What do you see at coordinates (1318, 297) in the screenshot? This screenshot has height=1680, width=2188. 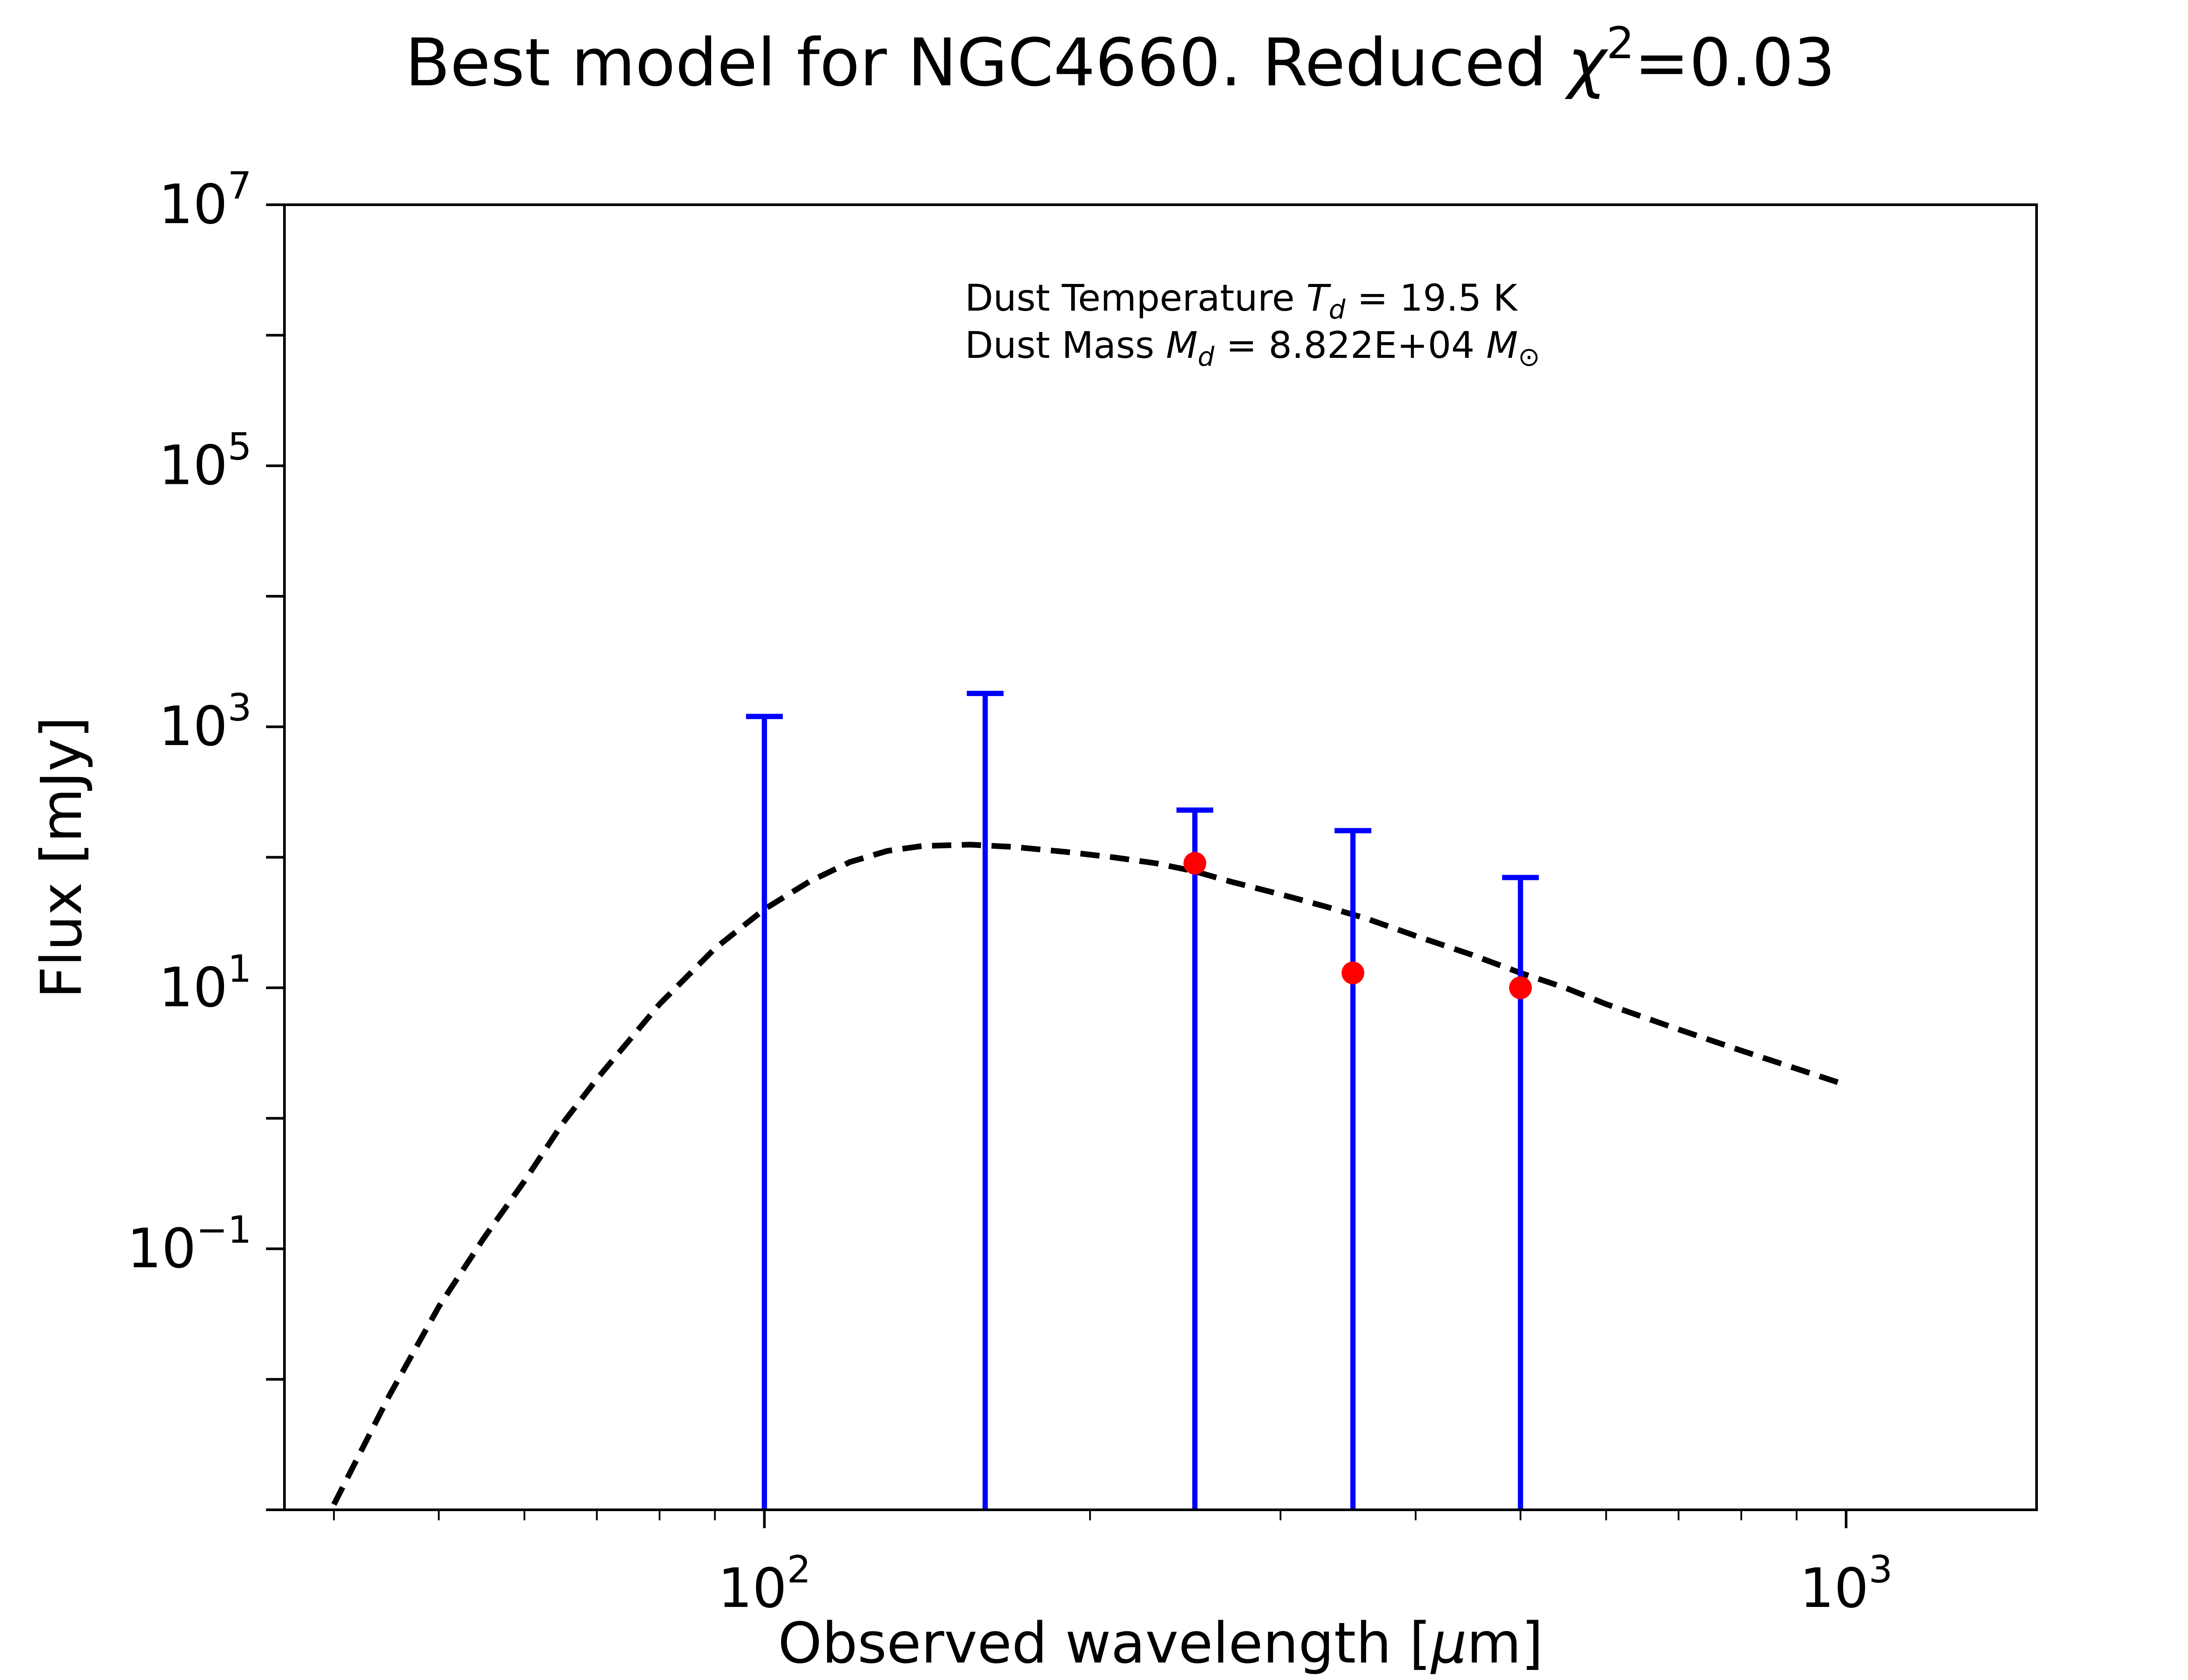 I see `annotation-temperature-var: T` at bounding box center [1318, 297].